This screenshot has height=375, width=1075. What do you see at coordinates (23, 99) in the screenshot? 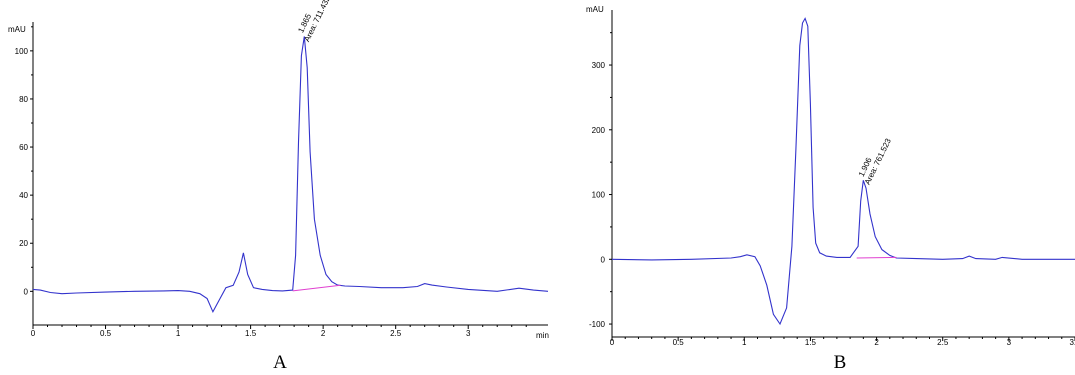
I see `y-tick-label: 80` at bounding box center [23, 99].